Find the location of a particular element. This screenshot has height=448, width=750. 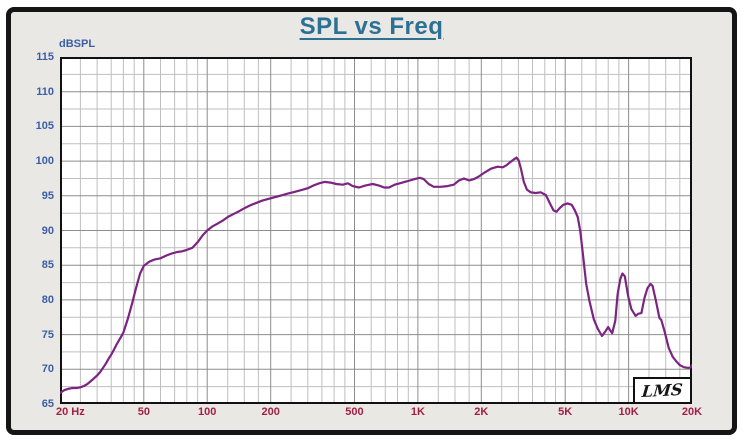

lms-watermark-badge: LMS is located at coordinates (662, 390).